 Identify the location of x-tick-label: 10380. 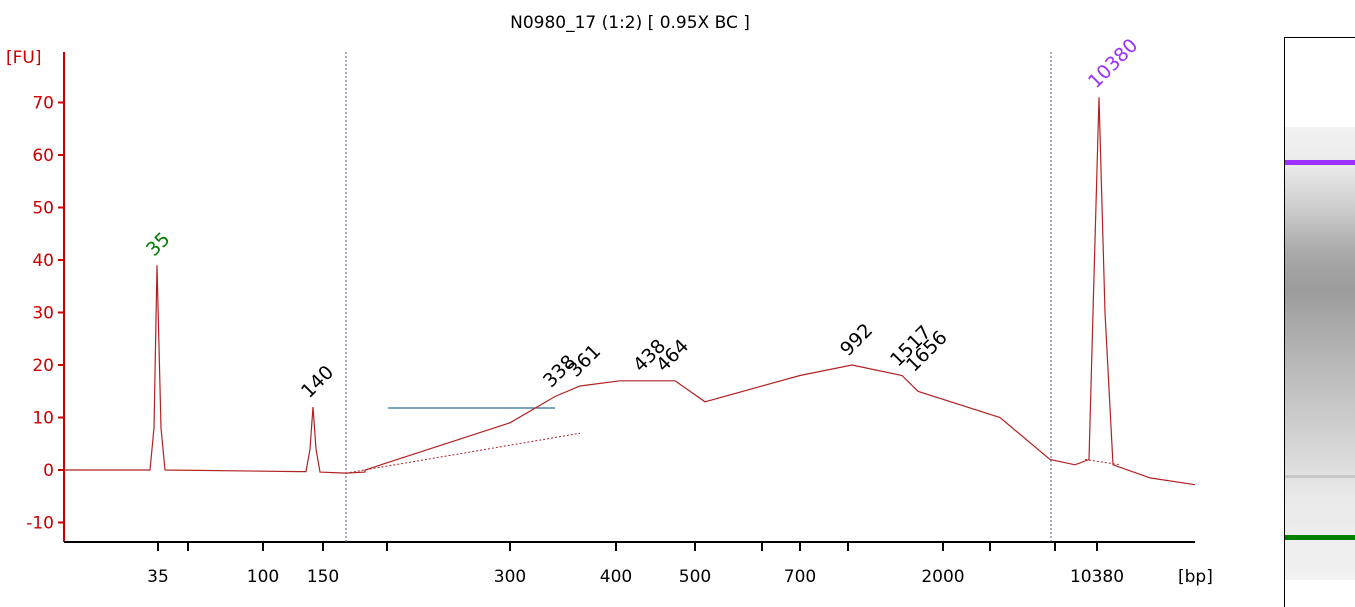
(1097, 577).